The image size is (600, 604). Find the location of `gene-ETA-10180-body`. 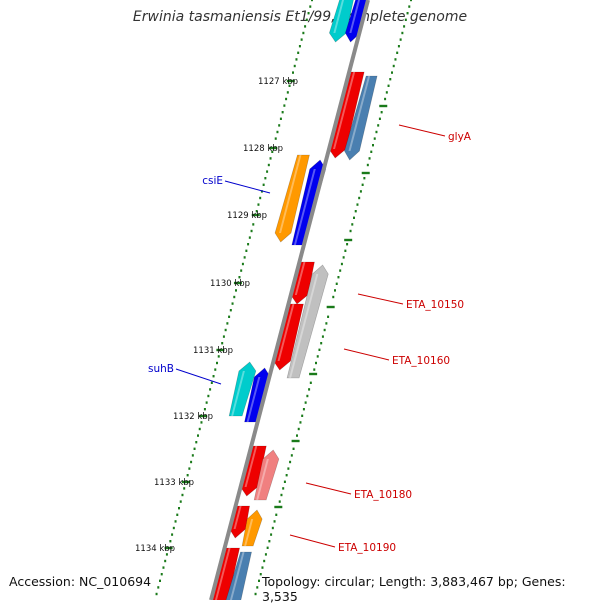

gene-ETA-10180-body is located at coordinates (266, 475).